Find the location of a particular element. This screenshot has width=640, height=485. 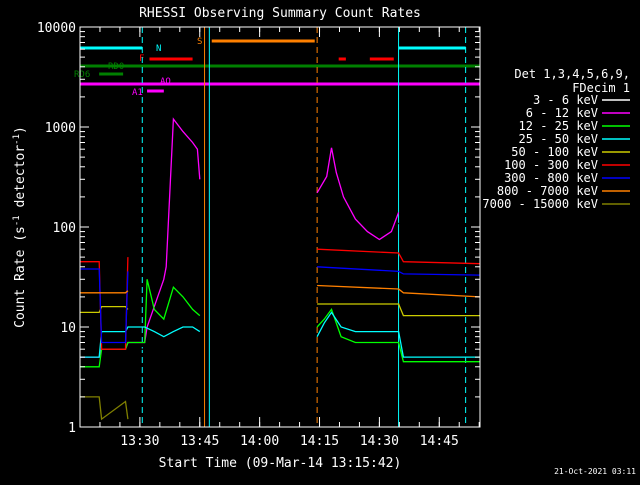

x-tick-label: 14:30 is located at coordinates (379, 441).